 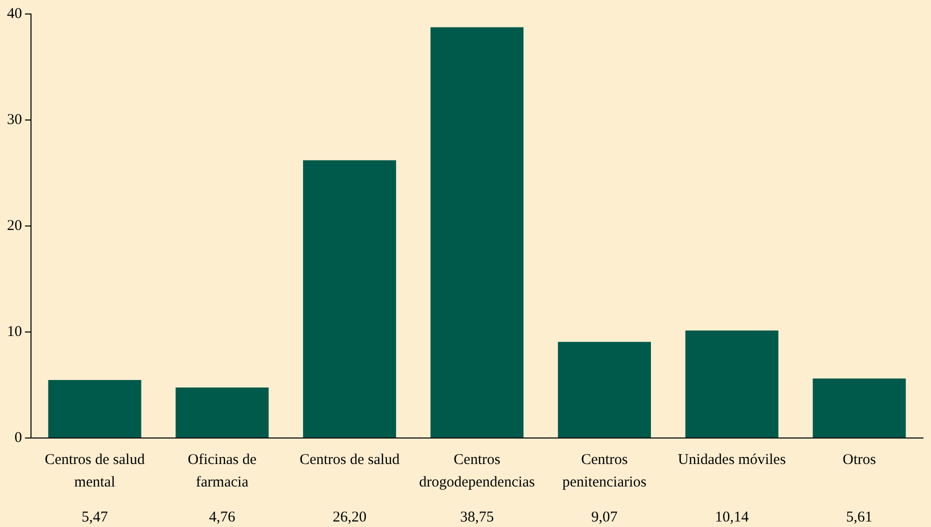 What do you see at coordinates (14, 14) in the screenshot?
I see `y-tick-label: 40` at bounding box center [14, 14].